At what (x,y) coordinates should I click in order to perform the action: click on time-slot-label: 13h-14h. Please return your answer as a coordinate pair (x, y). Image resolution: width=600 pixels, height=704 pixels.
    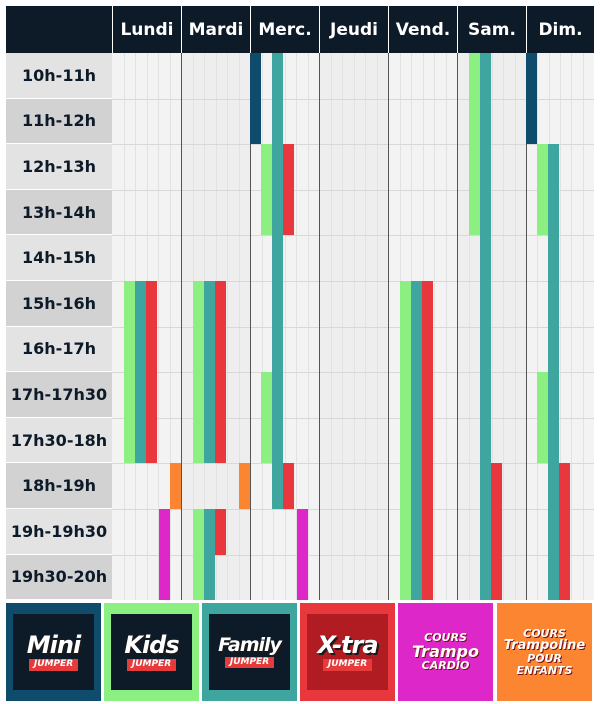
    Looking at the image, I should click on (59, 212).